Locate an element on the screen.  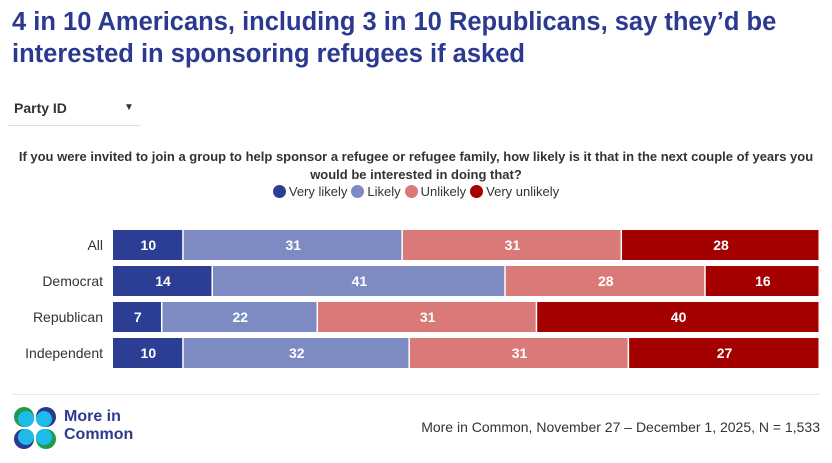
legend-label: Likely is located at coordinates (384, 191).